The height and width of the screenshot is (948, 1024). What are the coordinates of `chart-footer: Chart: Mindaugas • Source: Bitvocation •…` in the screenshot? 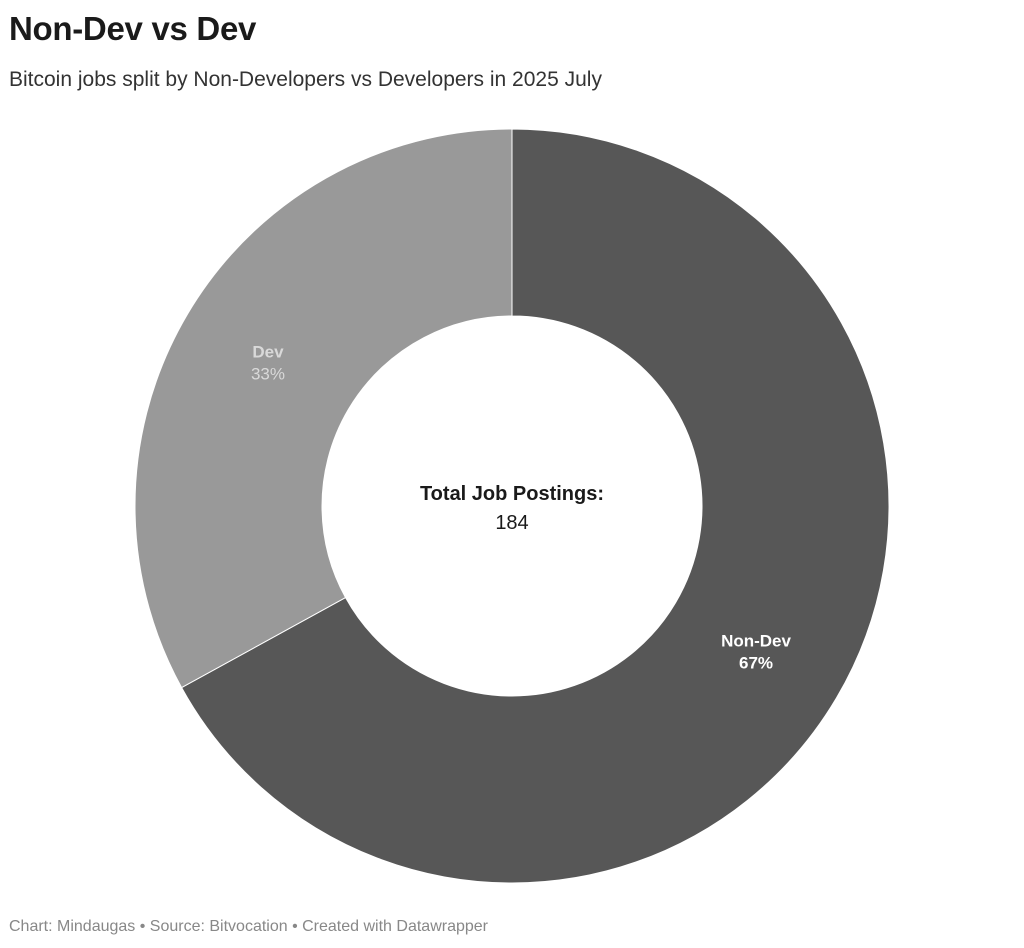 It's located at (248, 926).